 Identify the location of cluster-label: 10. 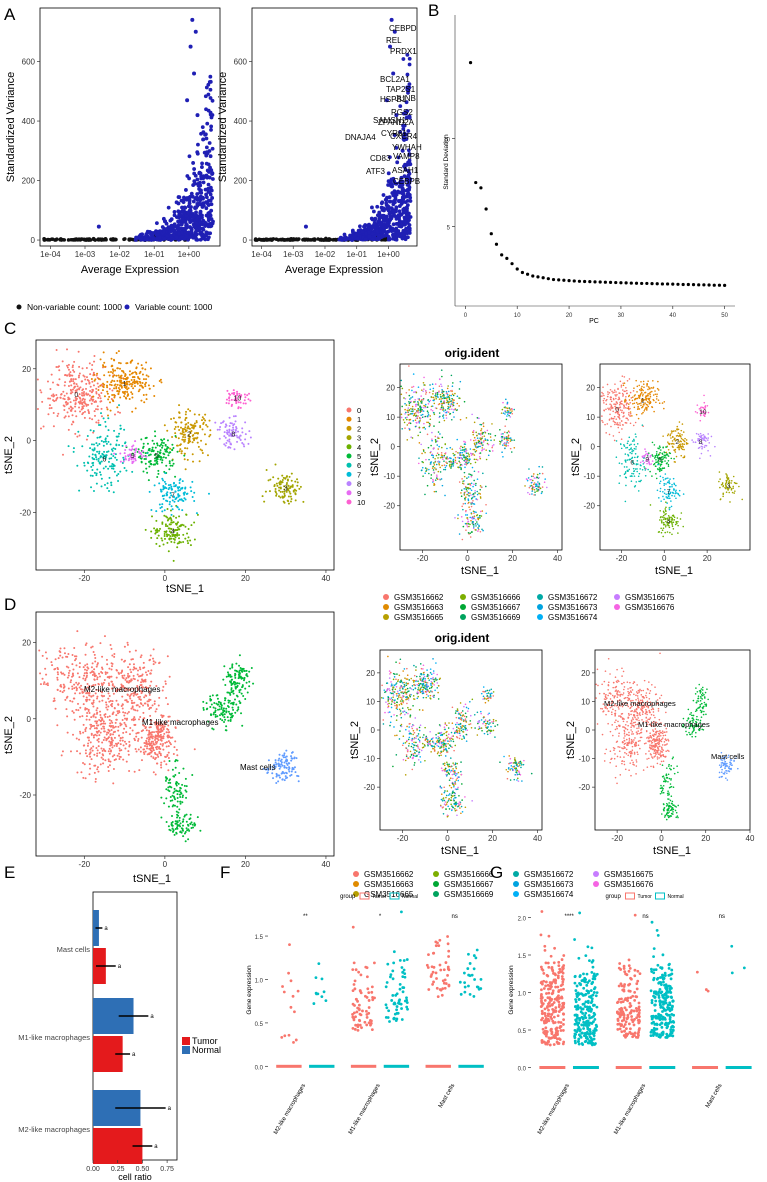
(237, 399).